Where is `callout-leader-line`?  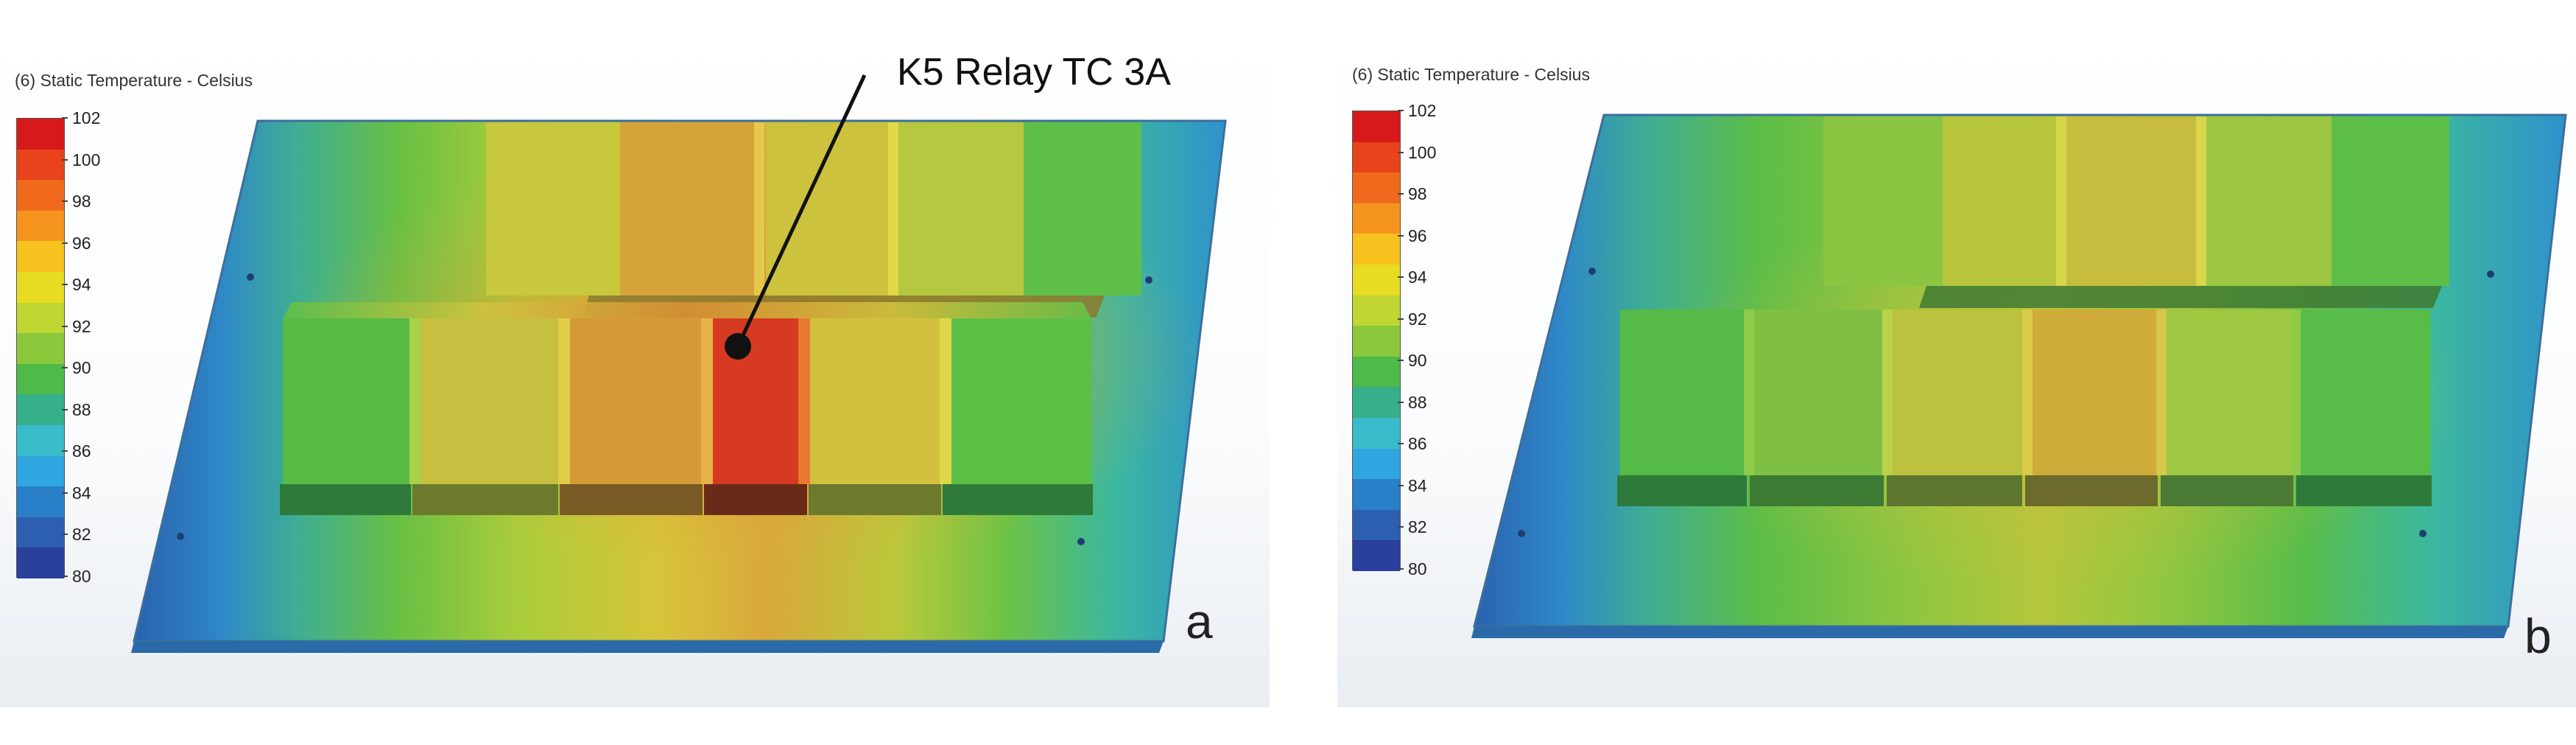 callout-leader-line is located at coordinates (801, 211).